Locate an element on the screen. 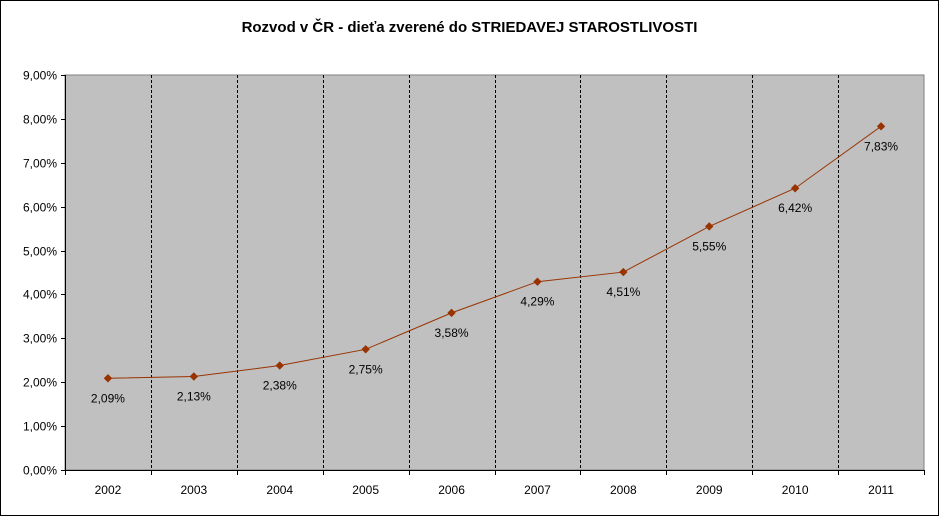 This screenshot has height=516, width=939. y-tick-label: 2,00% is located at coordinates (40, 383).